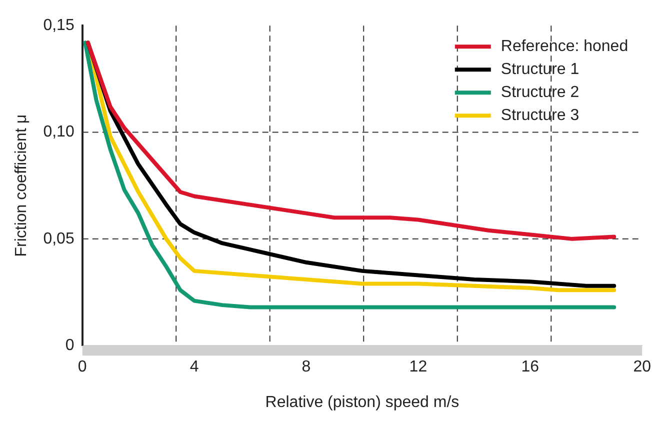 This screenshot has width=671, height=424. What do you see at coordinates (58, 239) in the screenshot?
I see `y-tick-label: 0,05` at bounding box center [58, 239].